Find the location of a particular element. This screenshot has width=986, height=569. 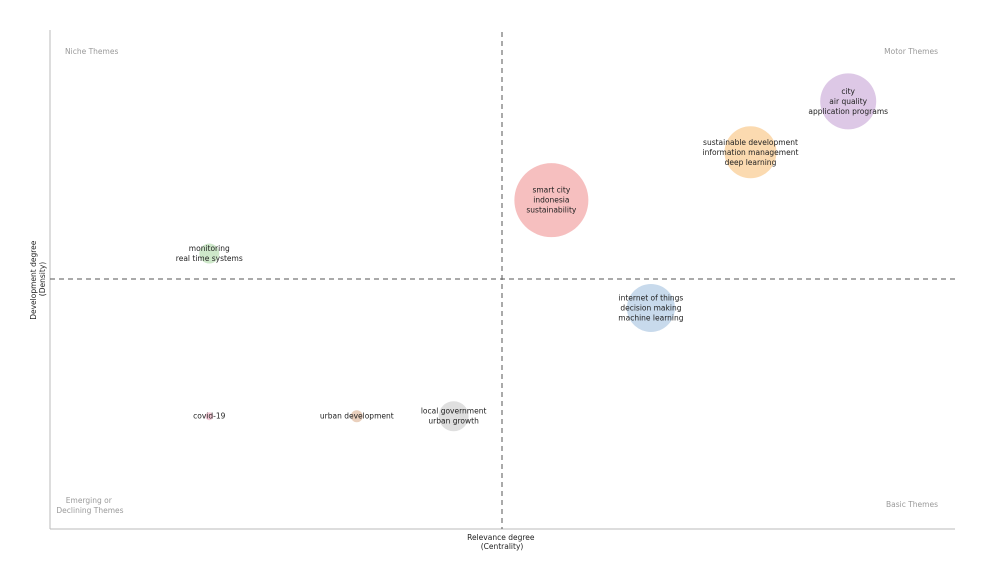

bubble-label-line: urban development is located at coordinates (357, 416).